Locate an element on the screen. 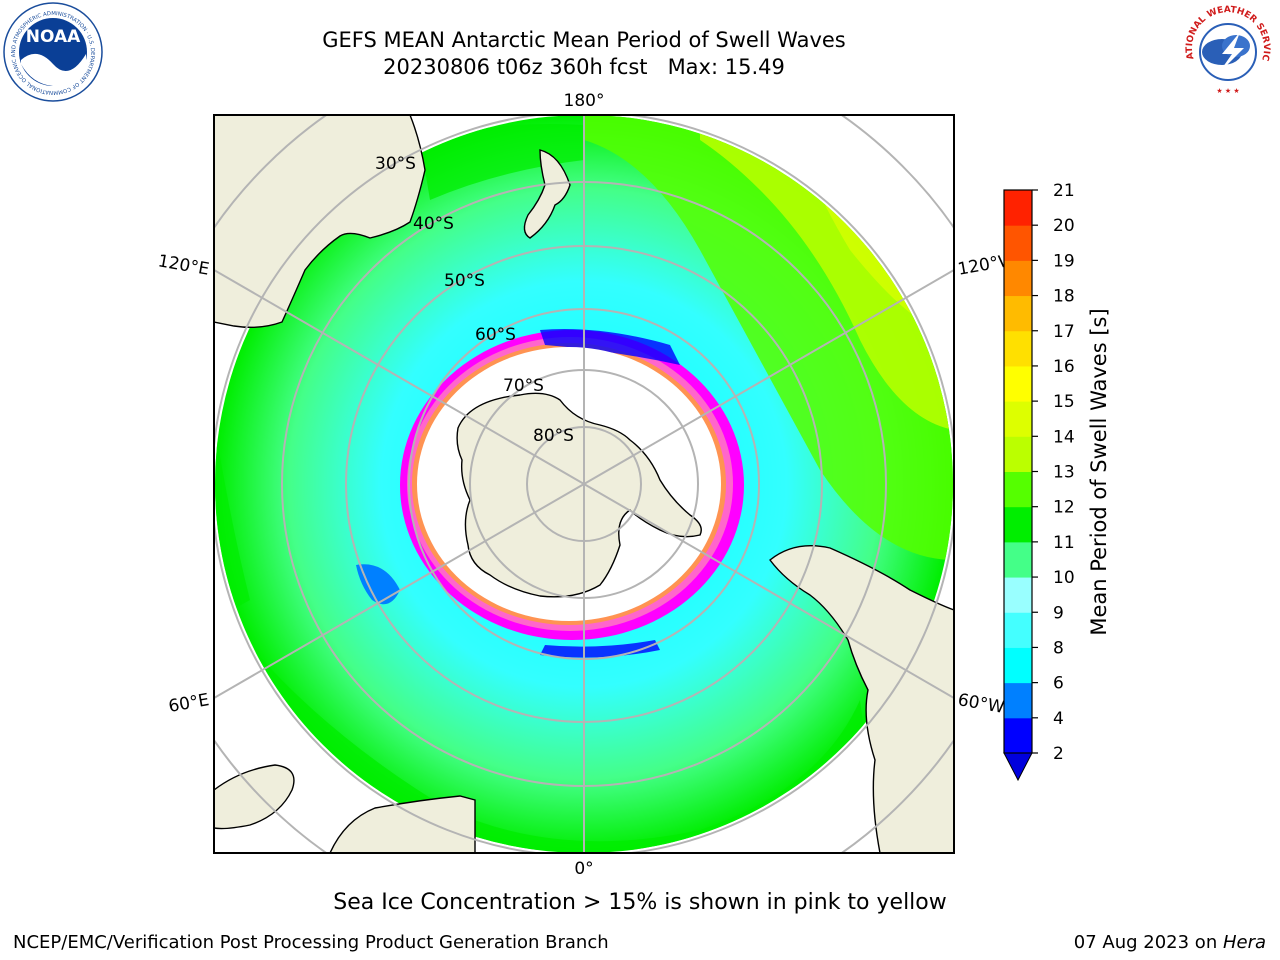 This screenshot has height=960, width=1280. colorbar-tick-label: 17 is located at coordinates (1064, 332).